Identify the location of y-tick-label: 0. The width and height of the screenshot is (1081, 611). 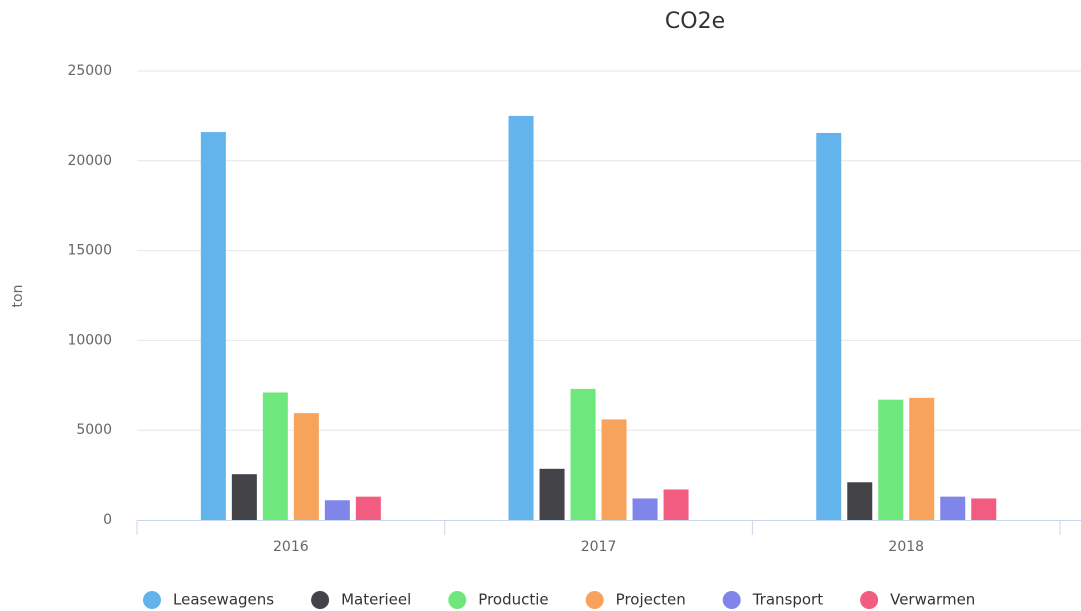
(107, 520).